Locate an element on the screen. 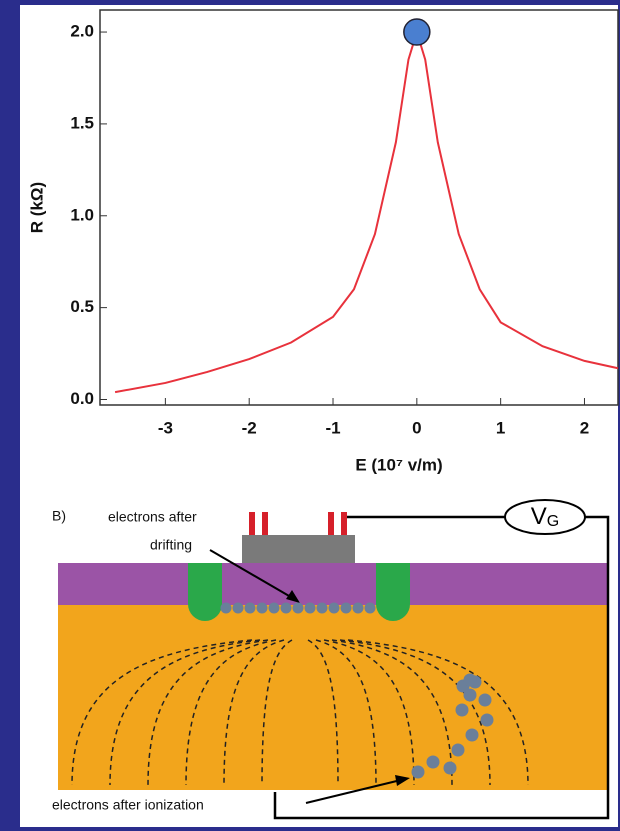 The width and height of the screenshot is (620, 831). gate is located at coordinates (298, 549).